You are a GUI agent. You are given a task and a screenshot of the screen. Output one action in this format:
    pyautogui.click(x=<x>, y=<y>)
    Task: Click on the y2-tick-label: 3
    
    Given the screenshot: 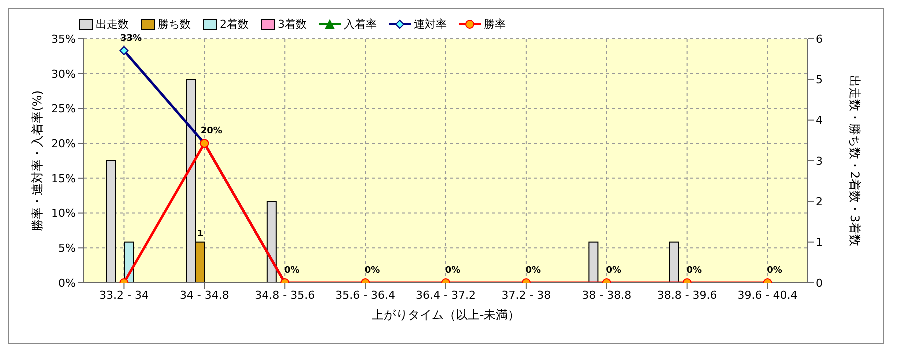 What is the action you would take?
    pyautogui.click(x=819, y=161)
    